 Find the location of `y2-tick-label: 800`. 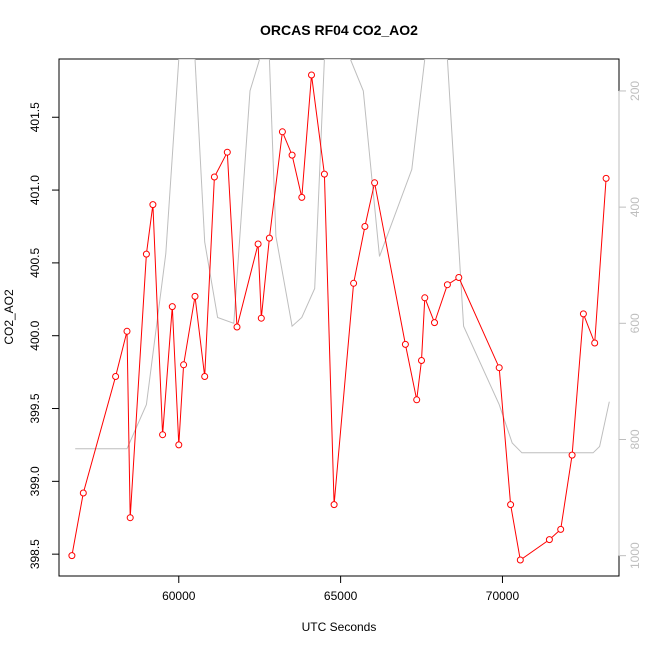

y2-tick-label: 800 is located at coordinates (635, 439).